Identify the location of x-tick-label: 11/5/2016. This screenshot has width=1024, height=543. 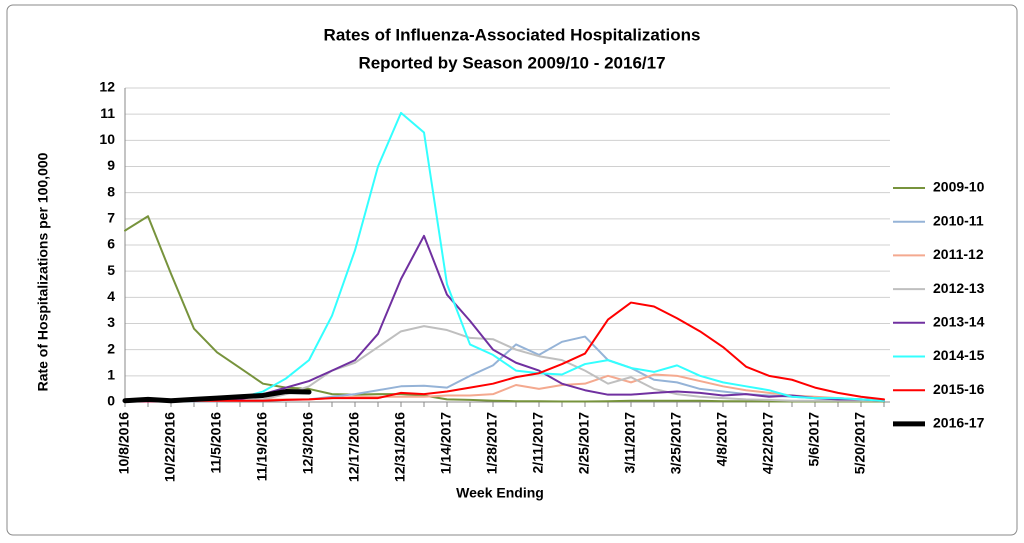
(216, 443).